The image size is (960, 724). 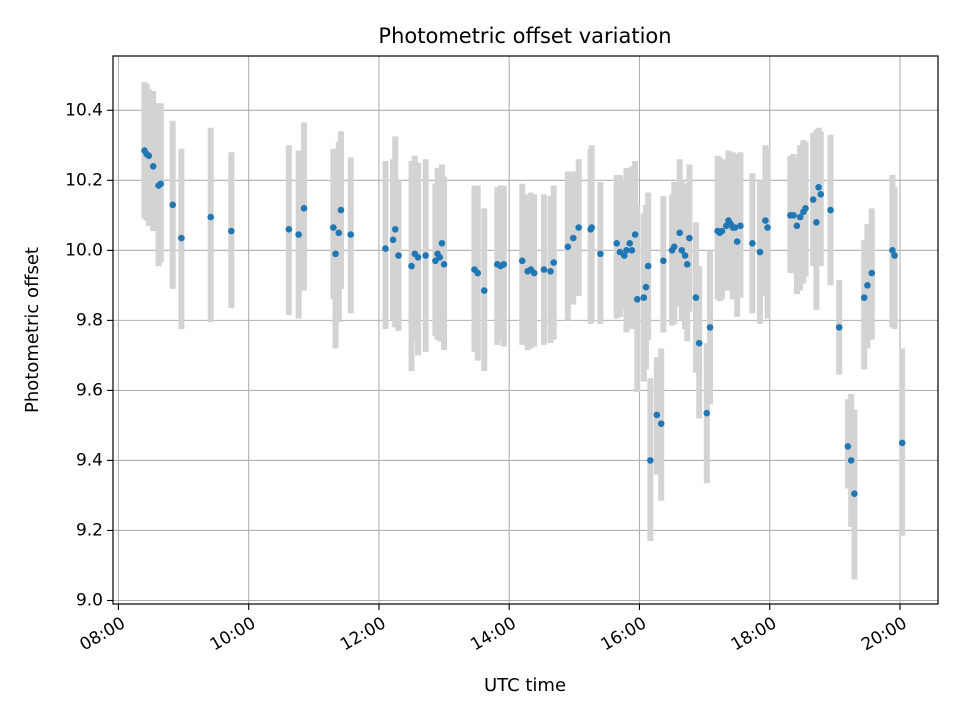 I want to click on chart-title: Photometric offset variation, so click(x=524, y=36).